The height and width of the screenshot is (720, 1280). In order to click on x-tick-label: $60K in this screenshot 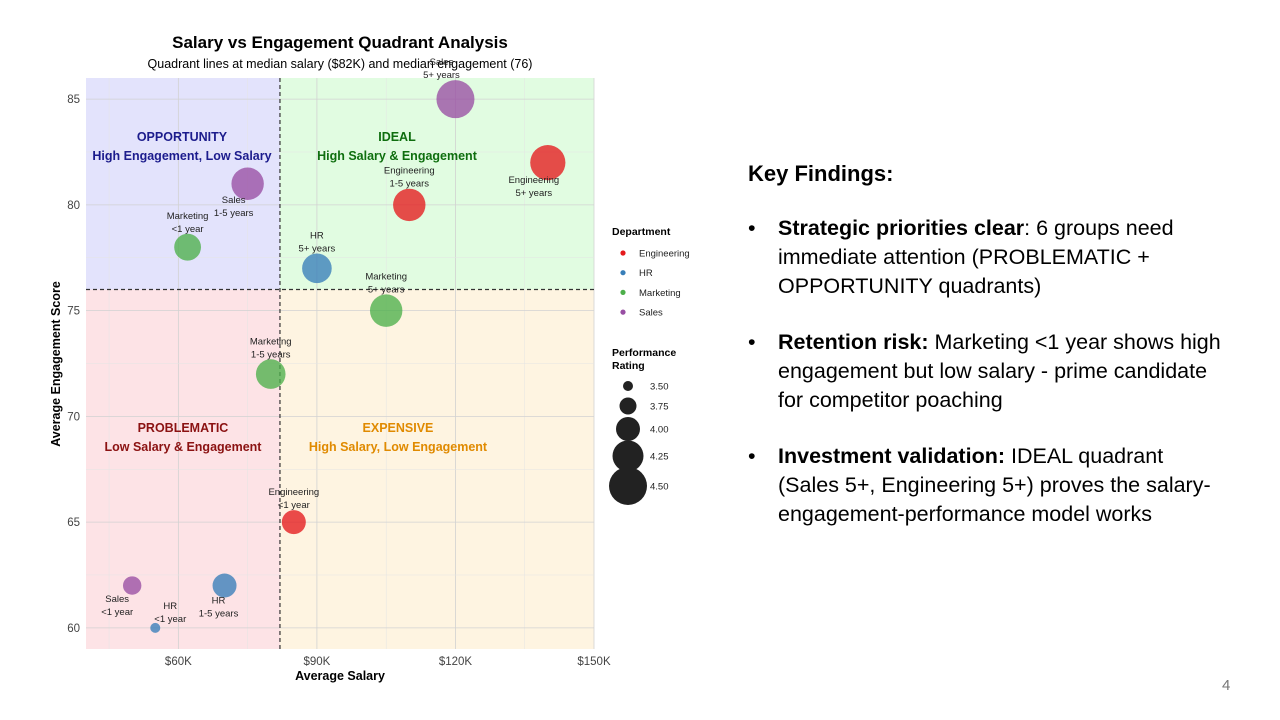, I will do `click(178, 662)`.